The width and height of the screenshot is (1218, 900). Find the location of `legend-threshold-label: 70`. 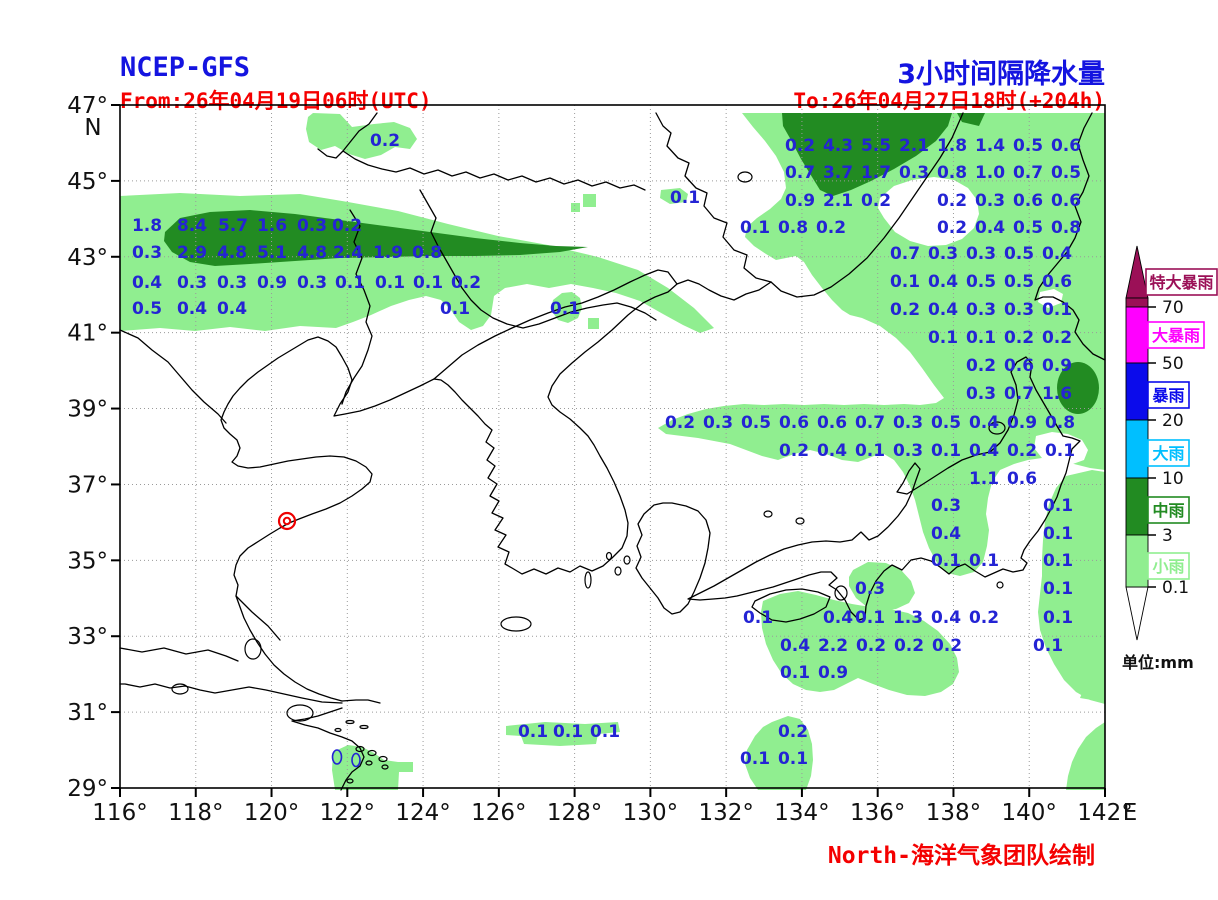

legend-threshold-label: 70 is located at coordinates (1173, 308).